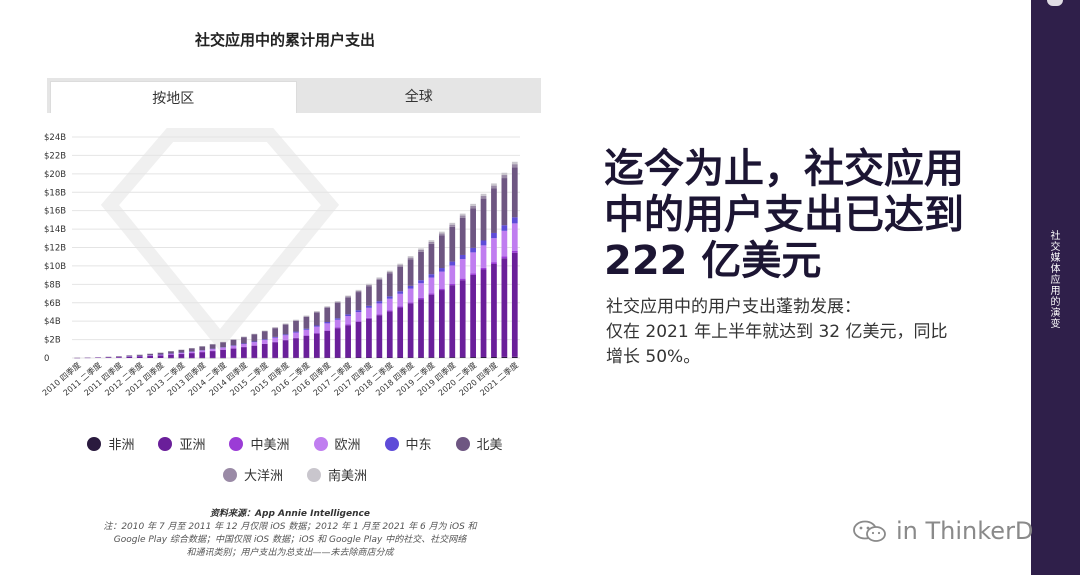 This screenshot has width=1080, height=575. I want to click on tab-global: 全球, so click(418, 96).